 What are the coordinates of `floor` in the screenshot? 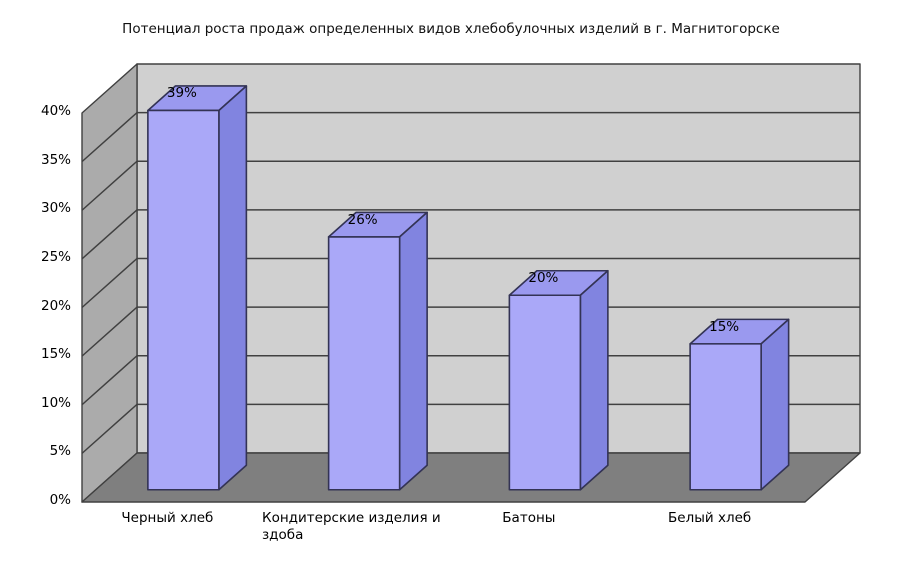 It's located at (471, 477).